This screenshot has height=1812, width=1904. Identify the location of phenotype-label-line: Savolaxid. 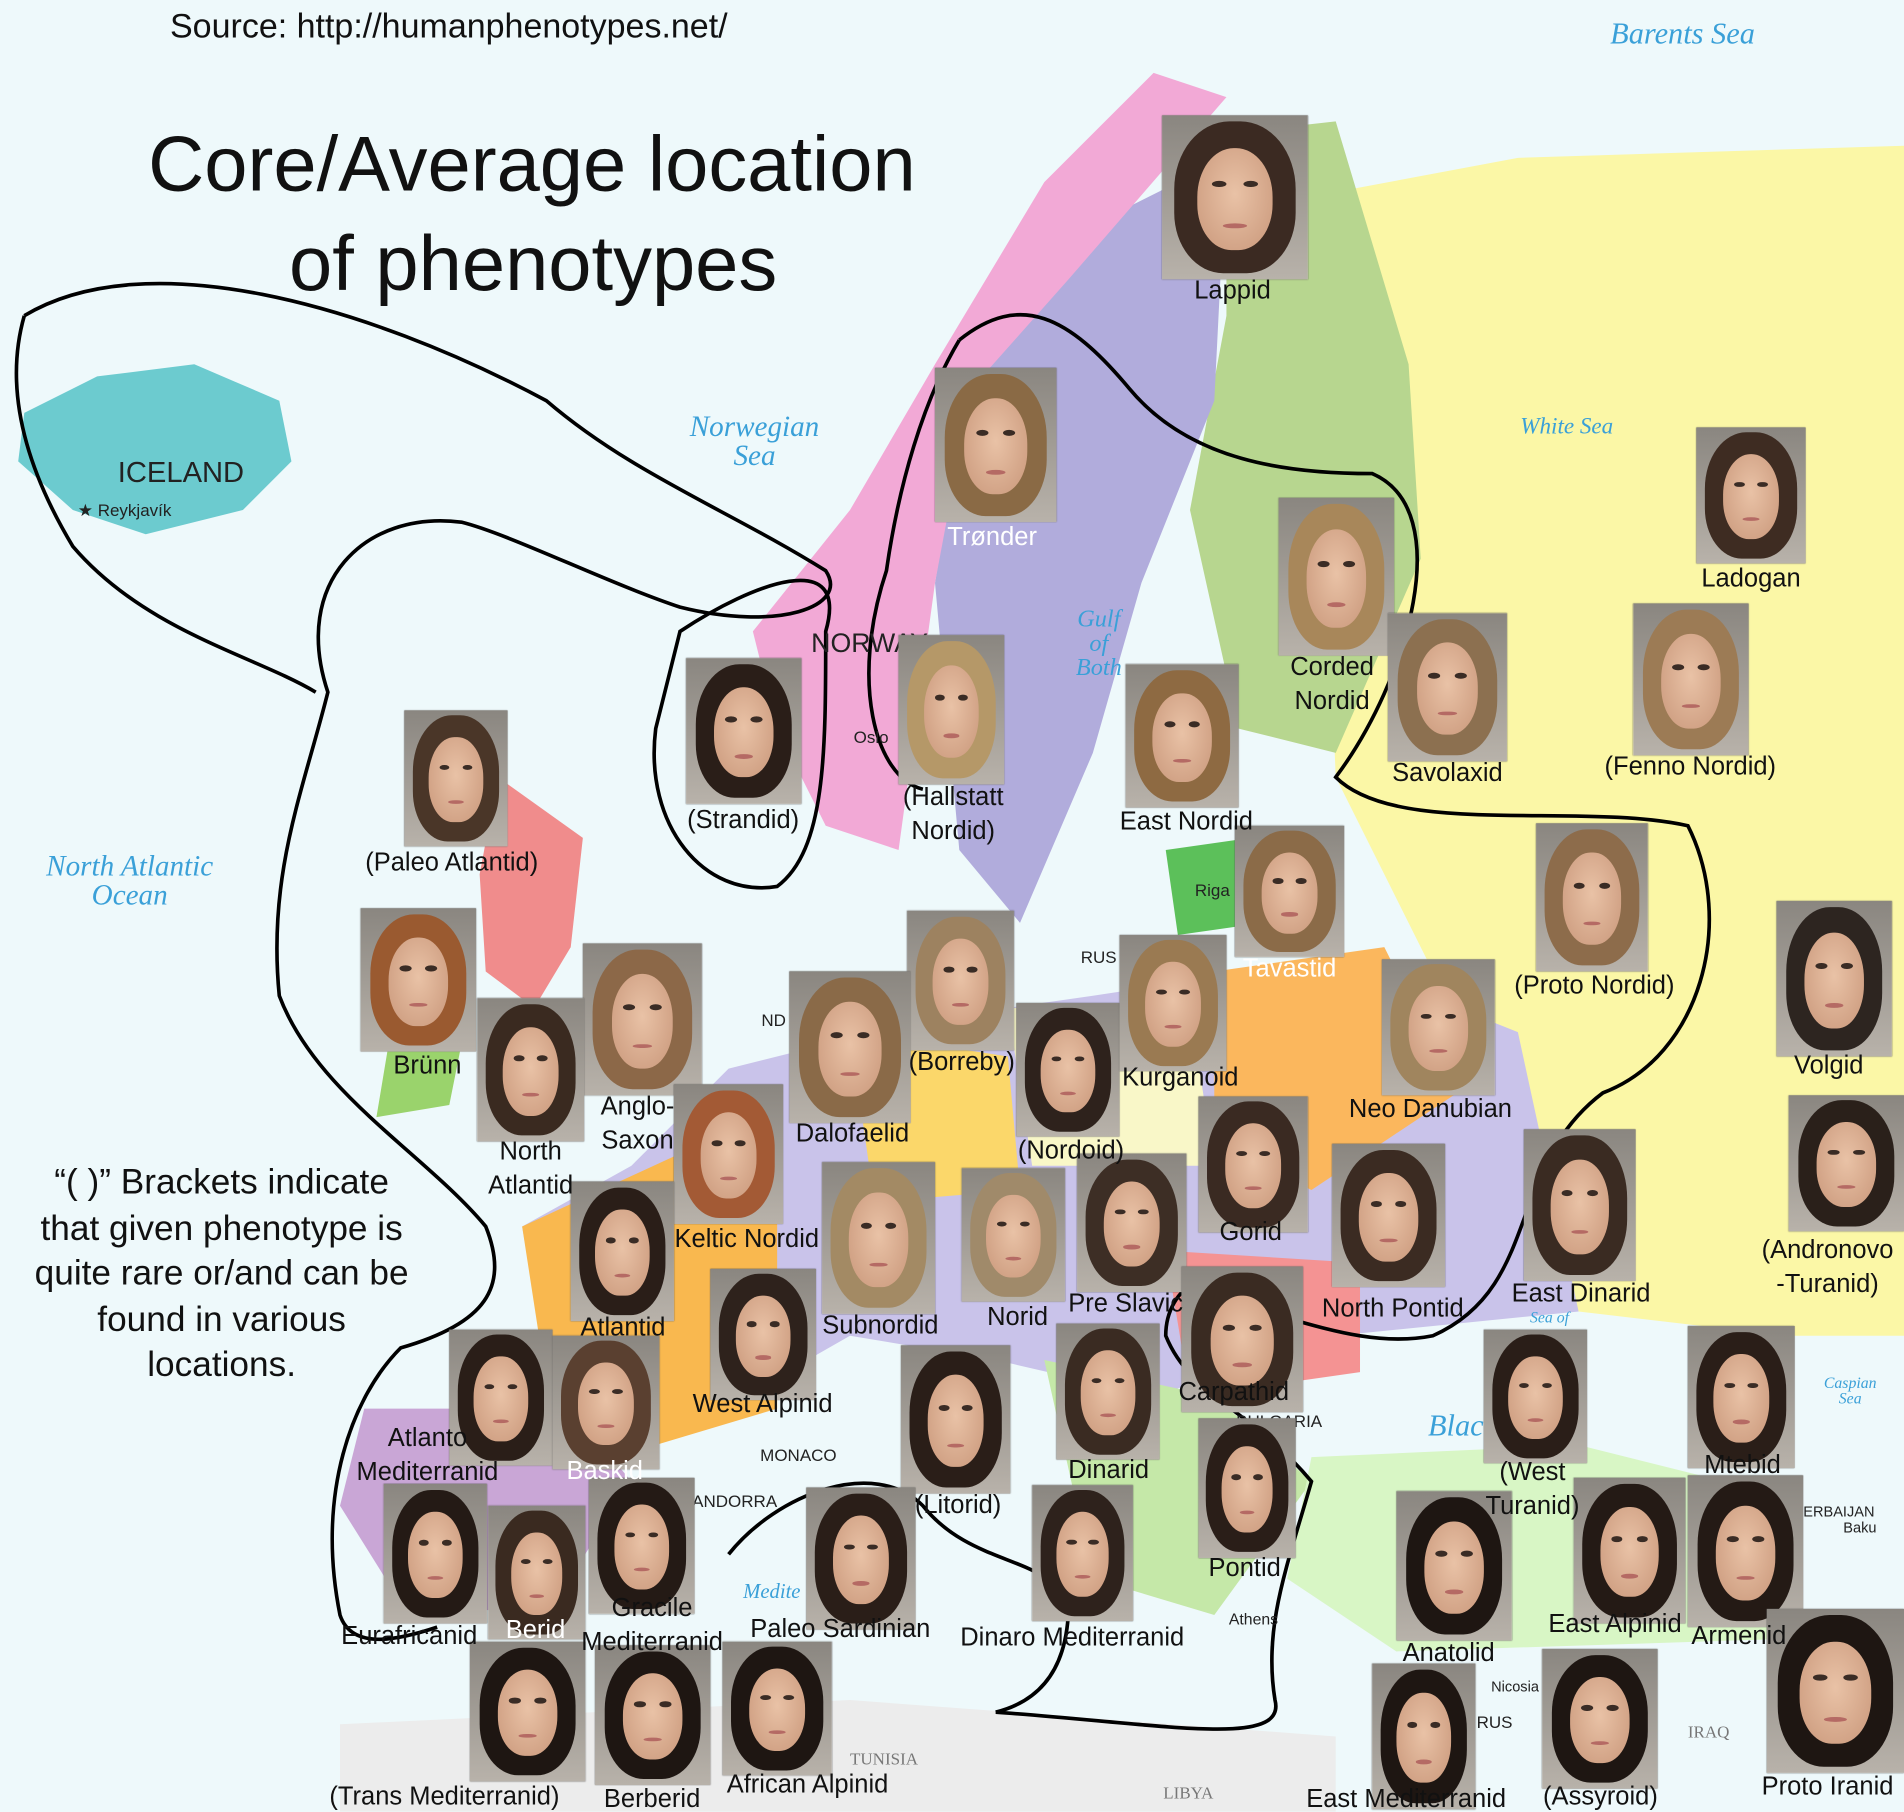
(1447, 772).